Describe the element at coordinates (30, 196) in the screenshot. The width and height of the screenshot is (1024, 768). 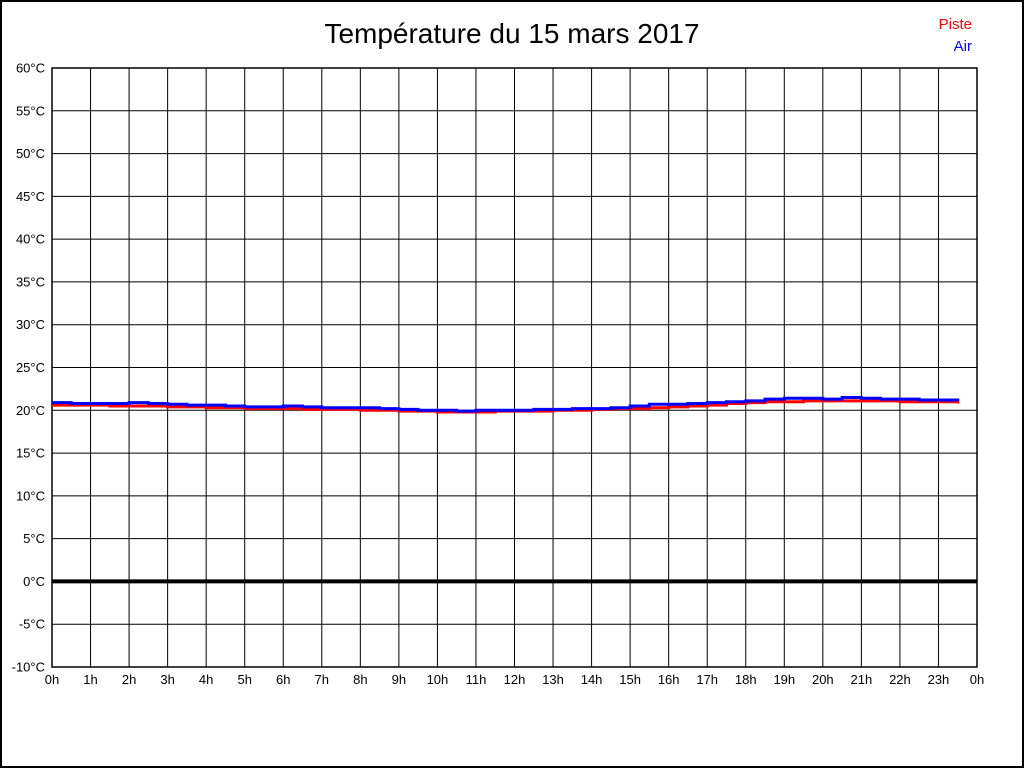
I see `y-tick-label: 45°C` at that location.